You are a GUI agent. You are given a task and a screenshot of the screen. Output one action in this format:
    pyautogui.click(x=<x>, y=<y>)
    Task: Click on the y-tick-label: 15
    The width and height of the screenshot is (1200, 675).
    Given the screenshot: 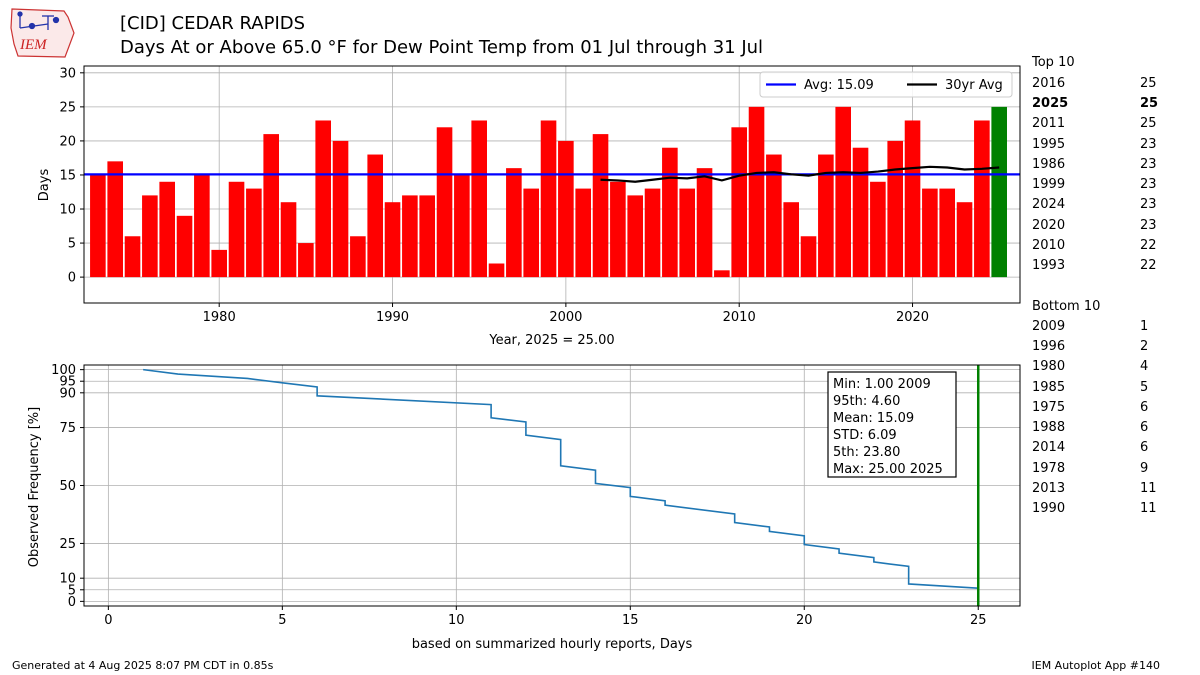 What is the action you would take?
    pyautogui.click(x=67, y=175)
    